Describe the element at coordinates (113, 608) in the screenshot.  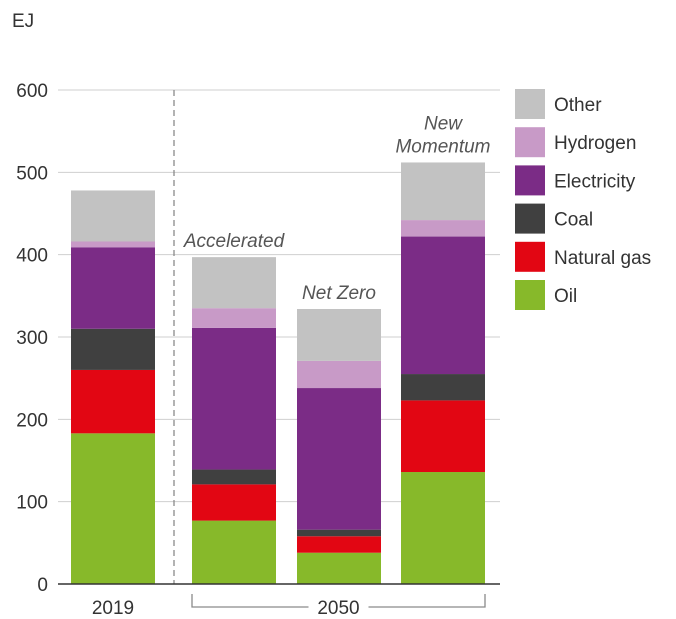
I see `x-label-2019: 2019` at that location.